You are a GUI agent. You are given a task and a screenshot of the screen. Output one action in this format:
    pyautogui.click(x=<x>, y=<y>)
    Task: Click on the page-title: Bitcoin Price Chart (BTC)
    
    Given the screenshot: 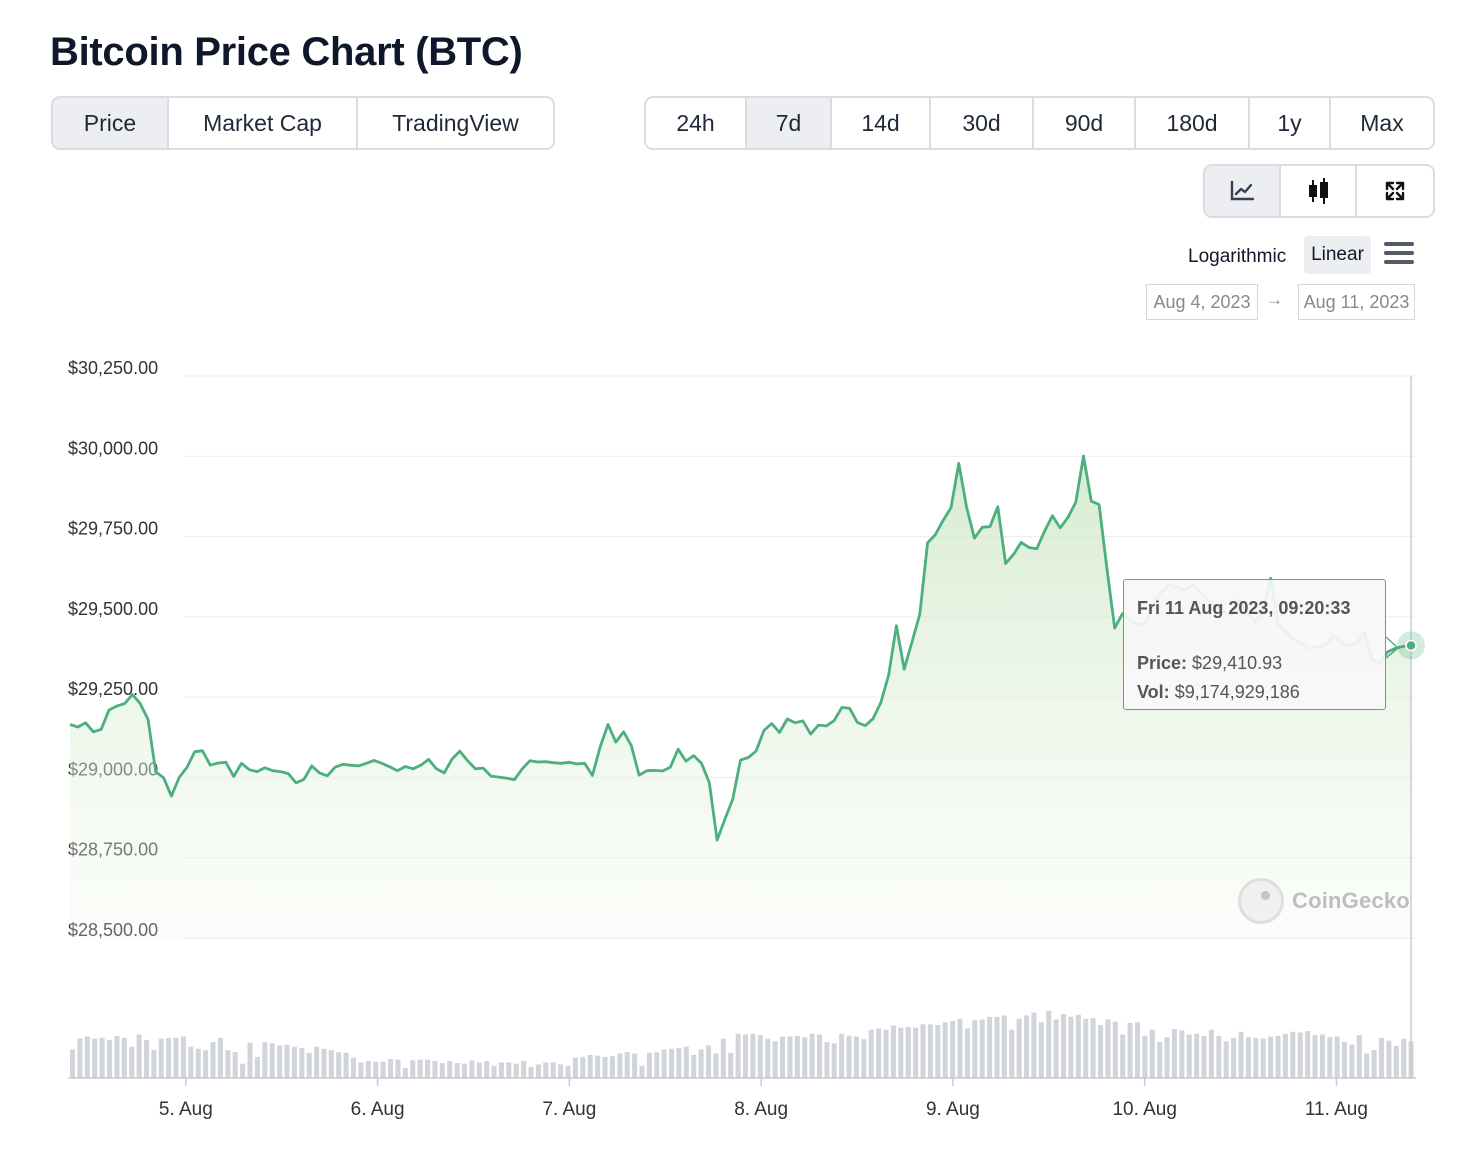 What is the action you would take?
    pyautogui.click(x=286, y=52)
    